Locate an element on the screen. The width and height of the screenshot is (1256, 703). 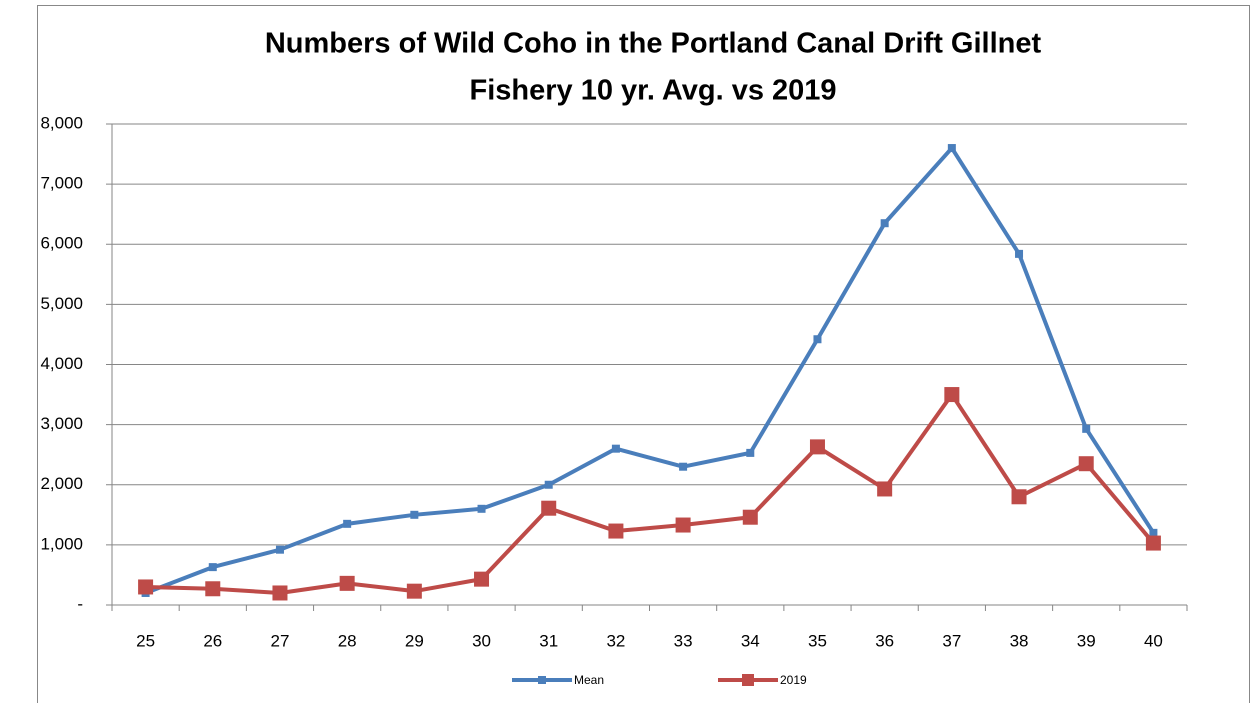
x-tick-label: 31 is located at coordinates (548, 640).